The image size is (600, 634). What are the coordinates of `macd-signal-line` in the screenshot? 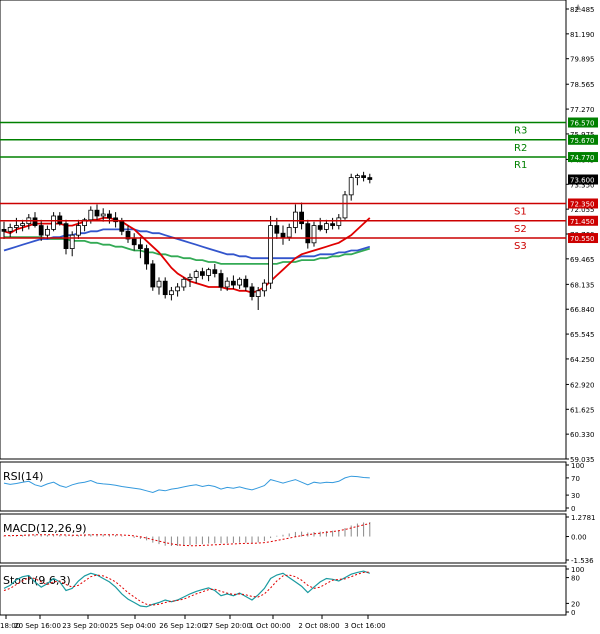 It's located at (186, 535).